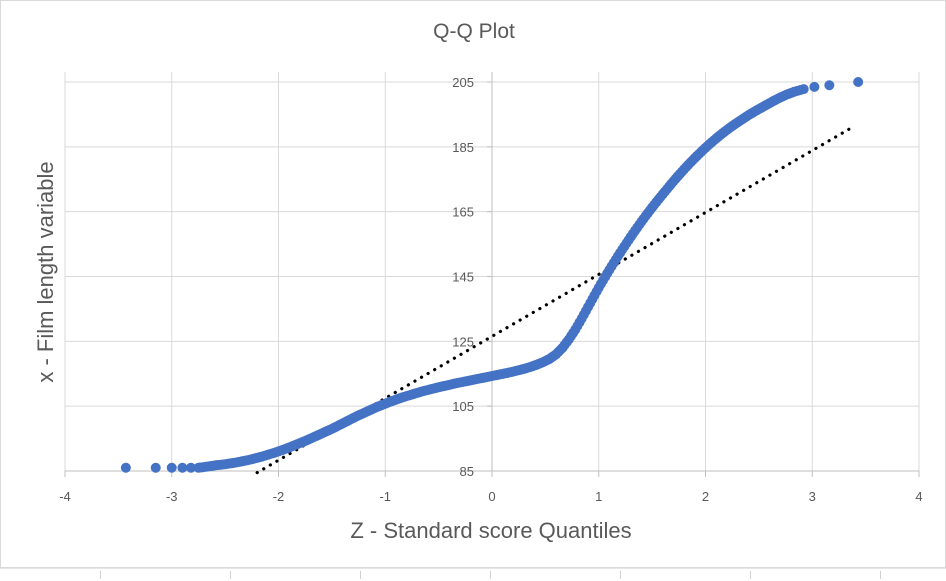 This screenshot has height=581, width=946. I want to click on x-tick-label: 3, so click(812, 496).